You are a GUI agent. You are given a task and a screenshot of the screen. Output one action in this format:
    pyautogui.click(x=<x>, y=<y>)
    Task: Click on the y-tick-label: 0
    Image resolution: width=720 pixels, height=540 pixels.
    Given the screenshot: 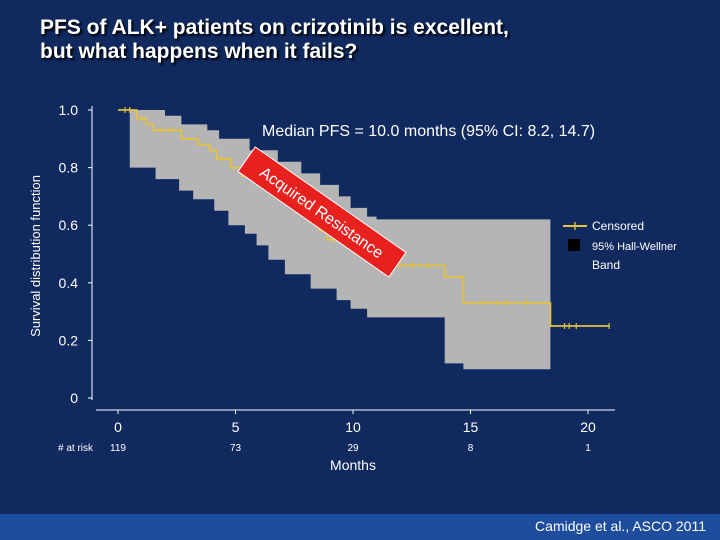 What is the action you would take?
    pyautogui.click(x=74, y=398)
    